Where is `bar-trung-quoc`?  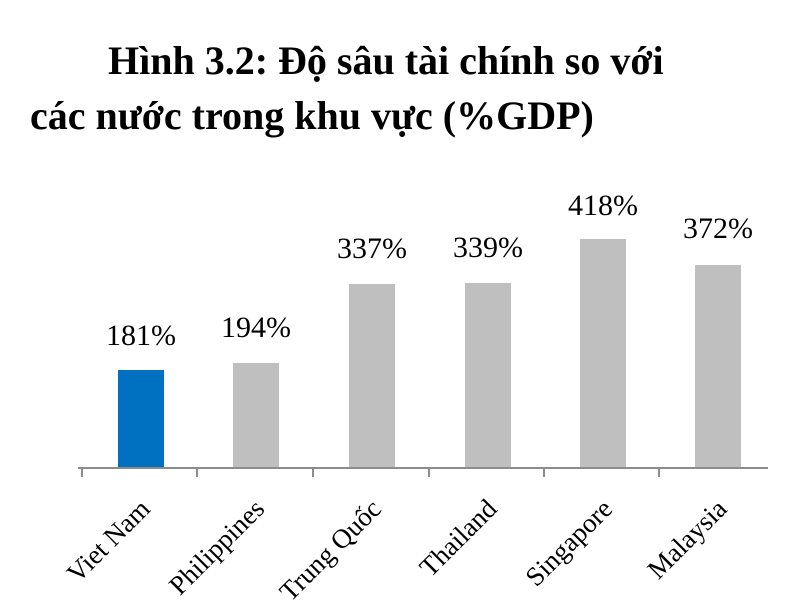
bar-trung-quoc is located at coordinates (372, 375).